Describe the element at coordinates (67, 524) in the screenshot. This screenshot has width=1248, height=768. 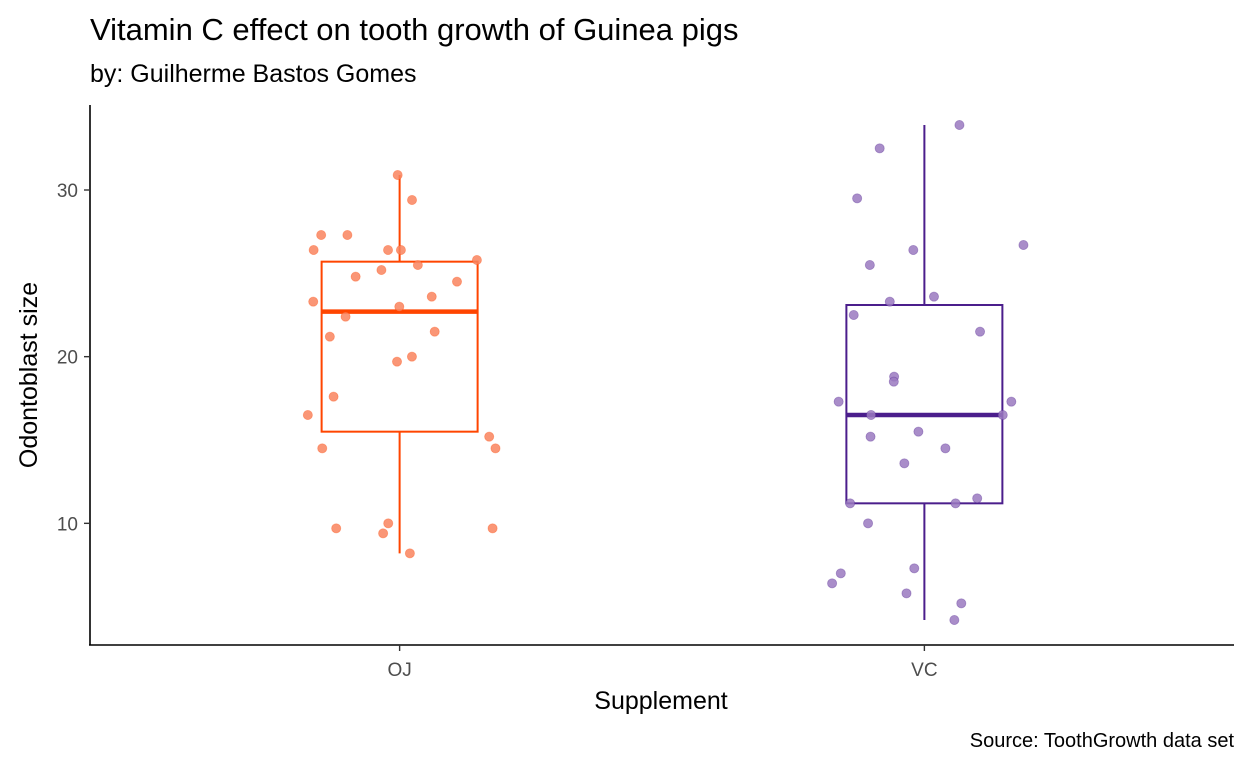
I see `y-tick-label: 10` at that location.